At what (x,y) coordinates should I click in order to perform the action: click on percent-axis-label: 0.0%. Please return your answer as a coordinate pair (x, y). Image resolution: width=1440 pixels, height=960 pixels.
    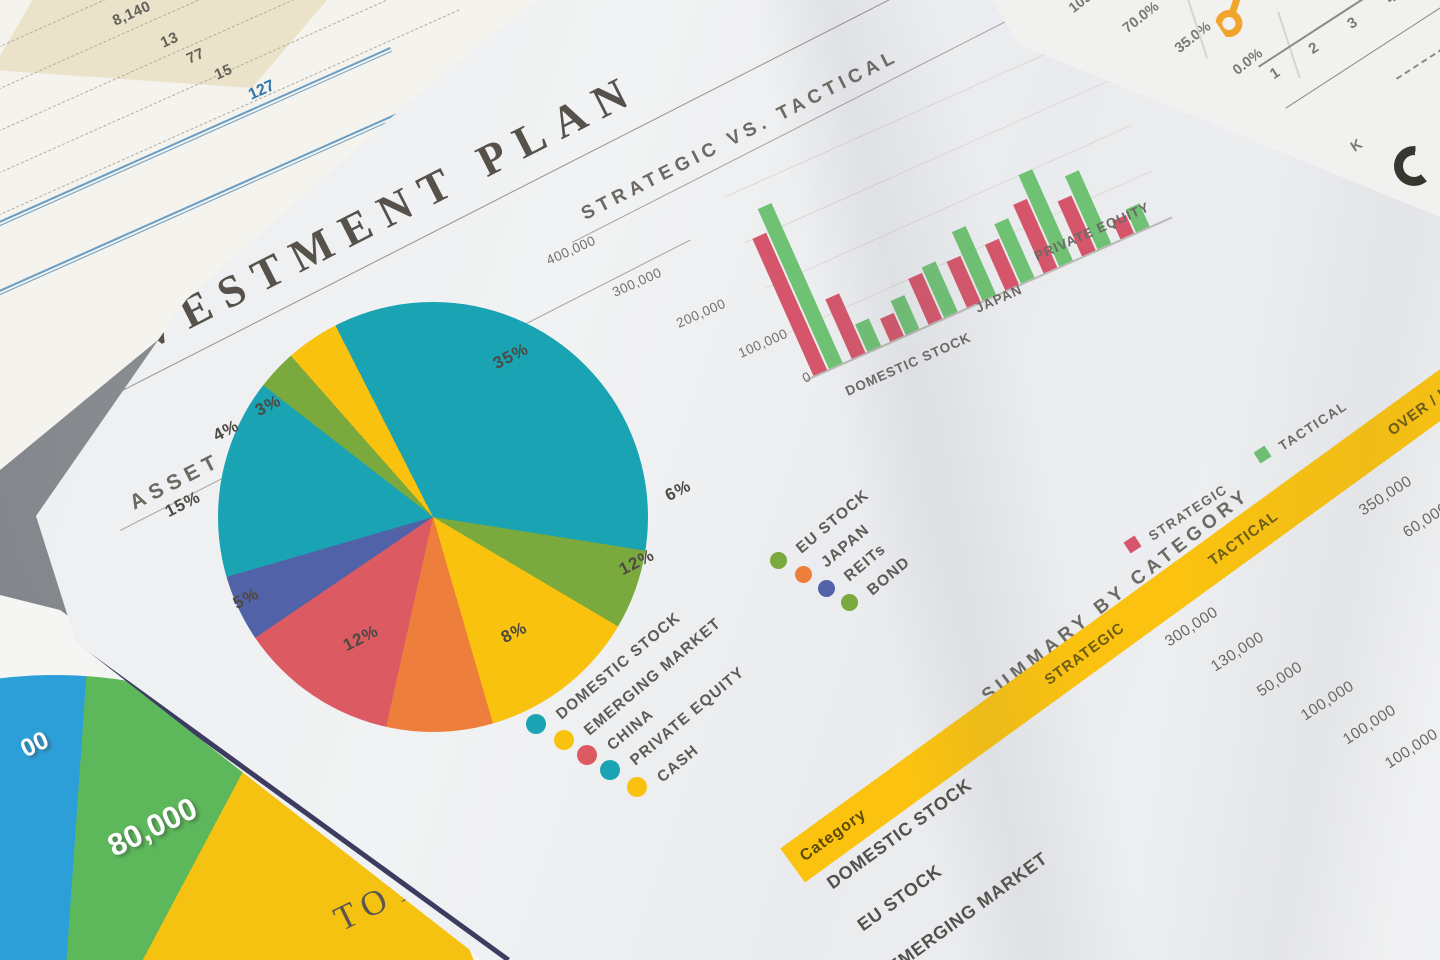
    Looking at the image, I should click on (1248, 62).